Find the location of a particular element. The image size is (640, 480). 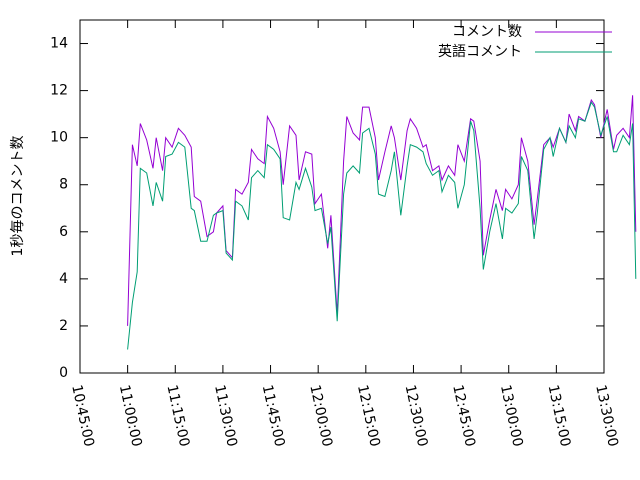

x-tick-label: 13:30:00 is located at coordinates (606, 415).